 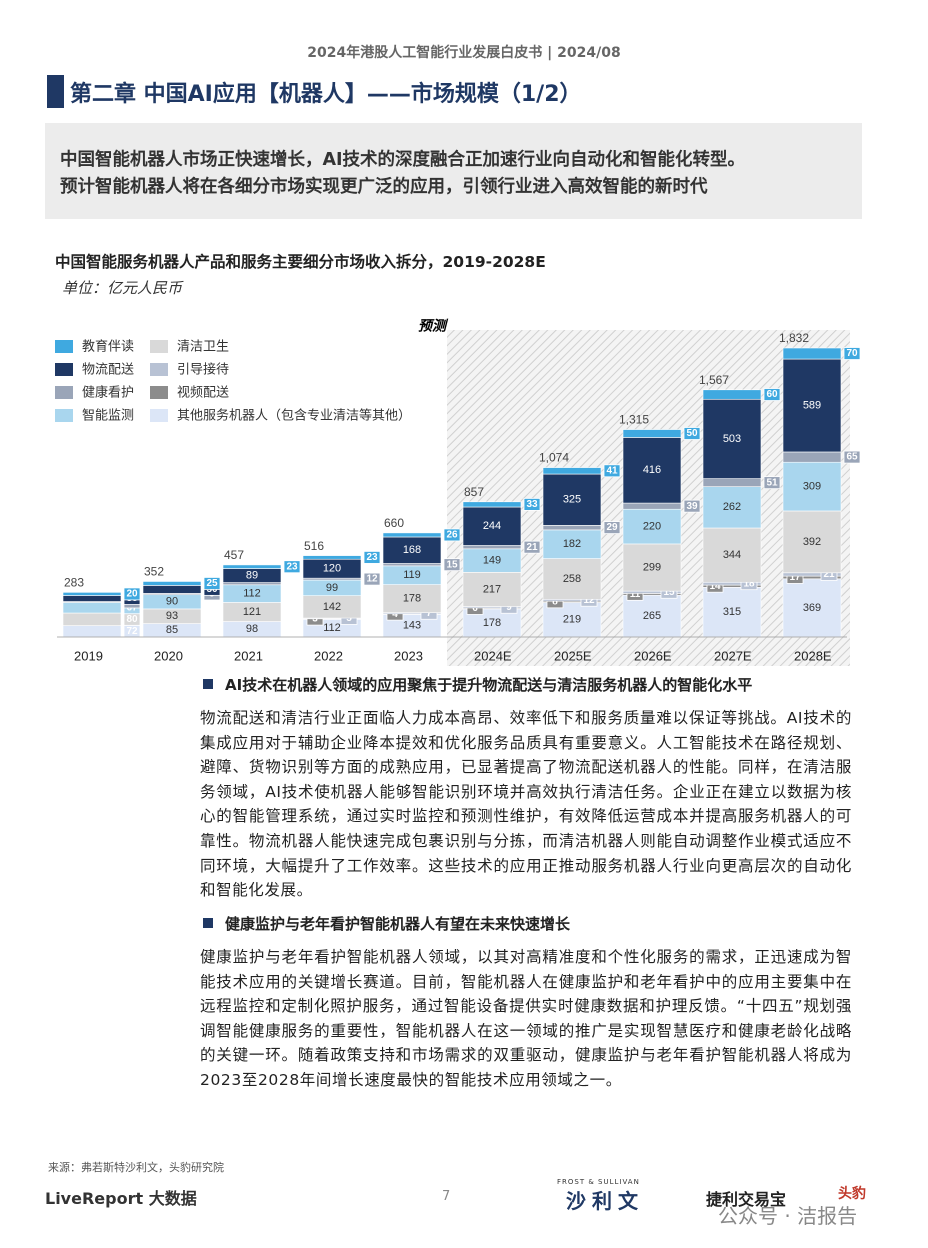 I want to click on x-tick-label: 2019, so click(x=88, y=655).